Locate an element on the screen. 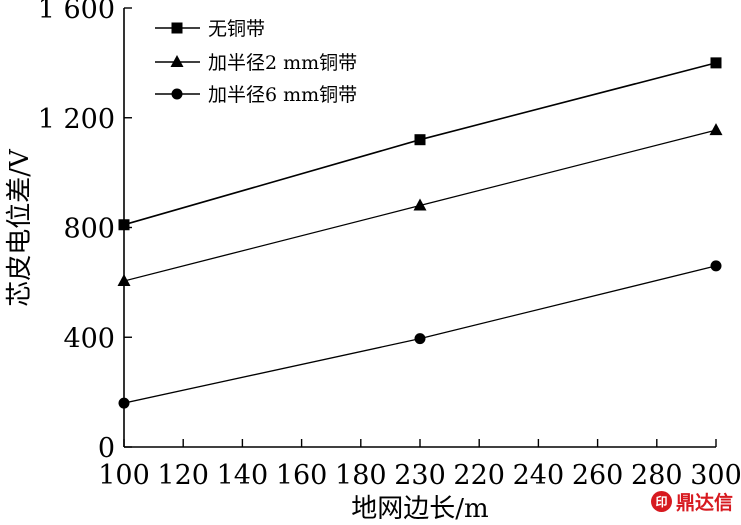 The width and height of the screenshot is (741, 525). watermark: 印 鼎达信 is located at coordinates (691, 501).